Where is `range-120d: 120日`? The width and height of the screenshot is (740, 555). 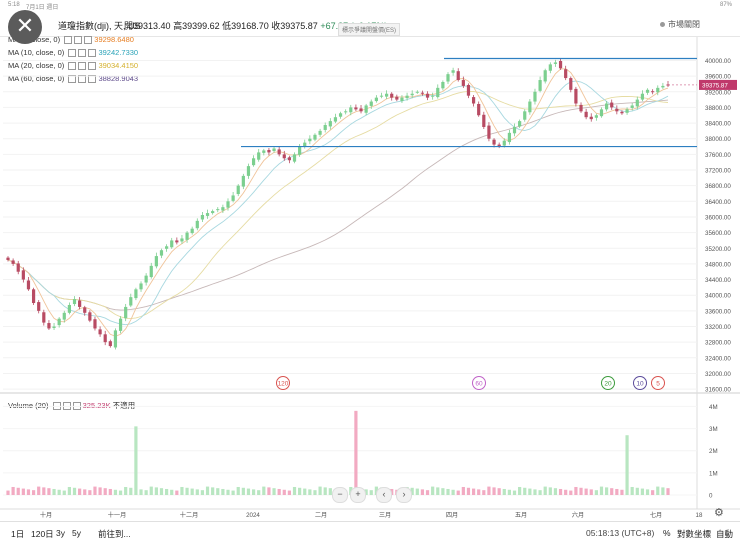 range-120d: 120日 is located at coordinates (42, 534).